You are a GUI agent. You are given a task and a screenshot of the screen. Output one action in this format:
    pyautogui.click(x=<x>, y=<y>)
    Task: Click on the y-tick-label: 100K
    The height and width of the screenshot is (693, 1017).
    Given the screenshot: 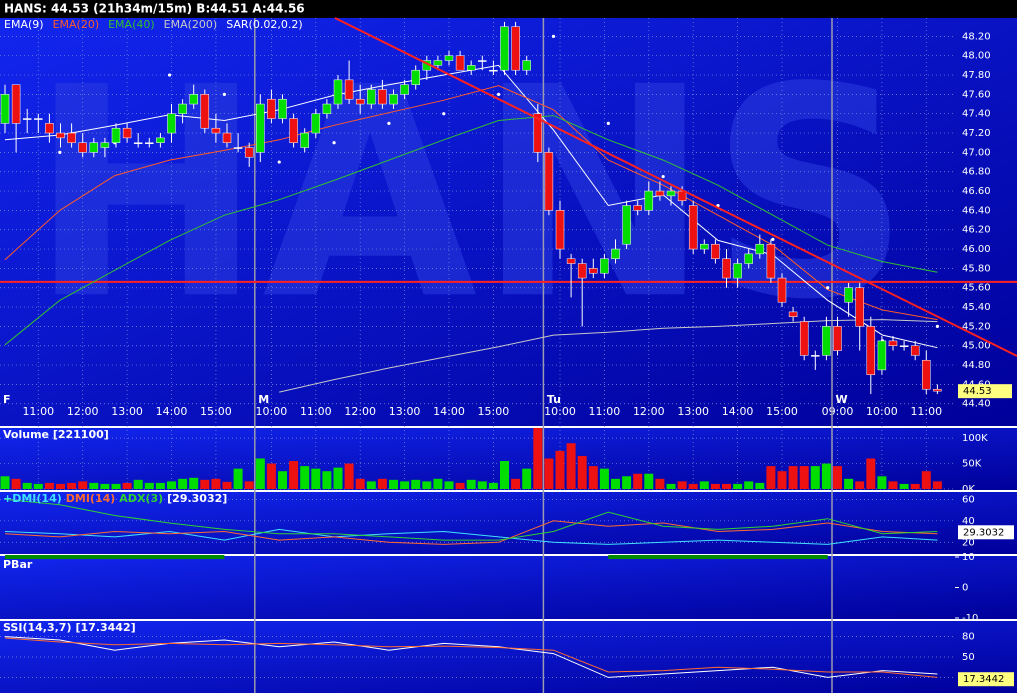 What is the action you would take?
    pyautogui.click(x=975, y=438)
    